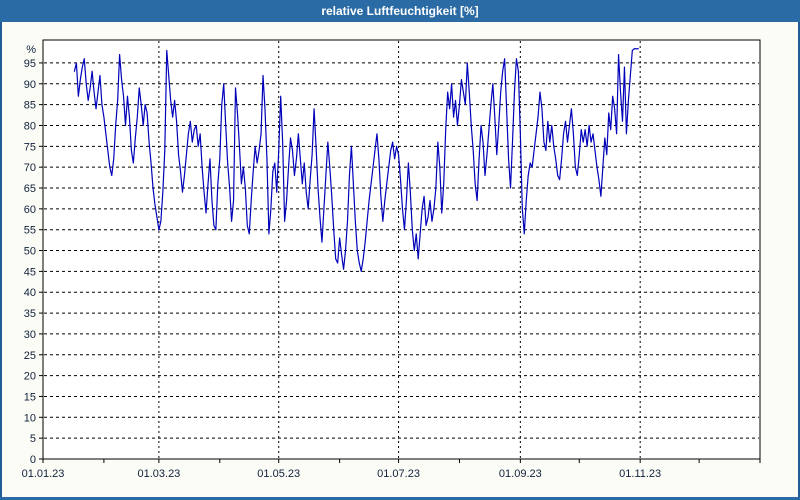 The height and width of the screenshot is (500, 800). What do you see at coordinates (520, 474) in the screenshot?
I see `svg-text: 01.09.23` at bounding box center [520, 474].